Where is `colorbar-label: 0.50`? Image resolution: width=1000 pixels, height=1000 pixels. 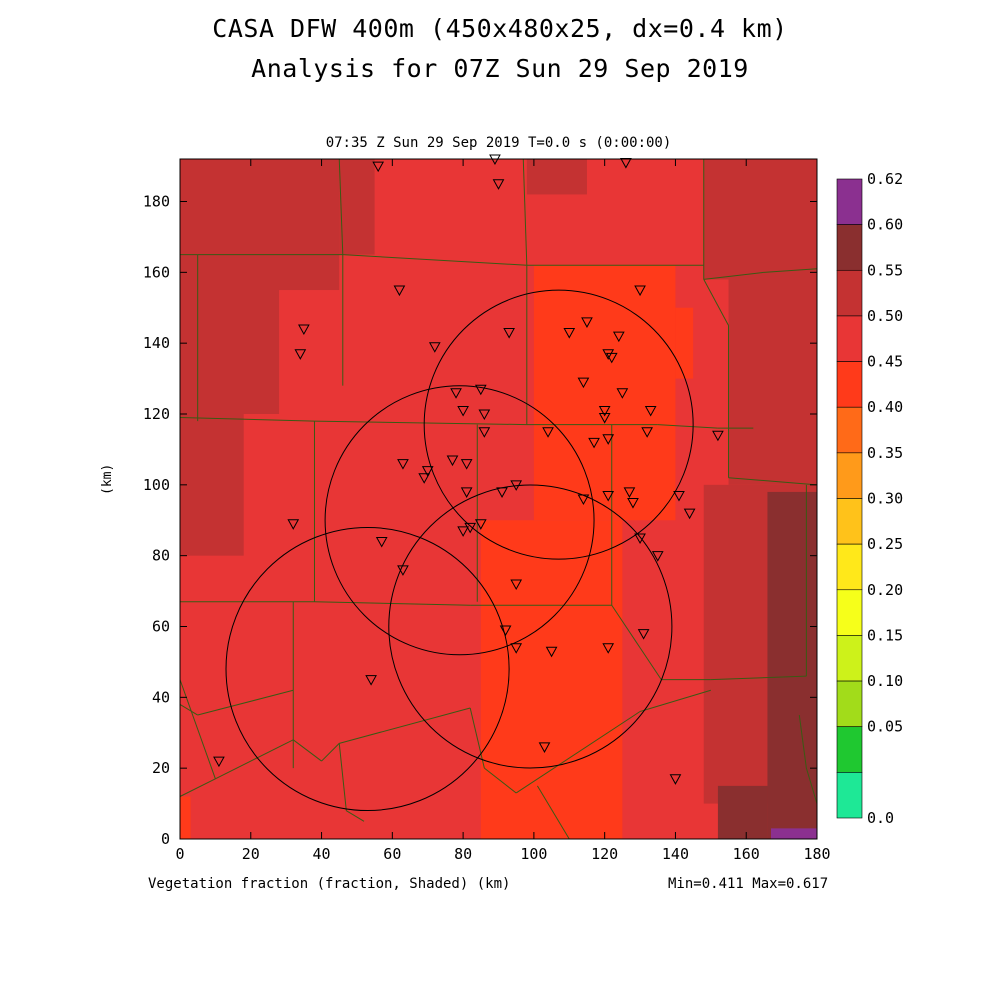
colorbar-label: 0.50 is located at coordinates (885, 316).